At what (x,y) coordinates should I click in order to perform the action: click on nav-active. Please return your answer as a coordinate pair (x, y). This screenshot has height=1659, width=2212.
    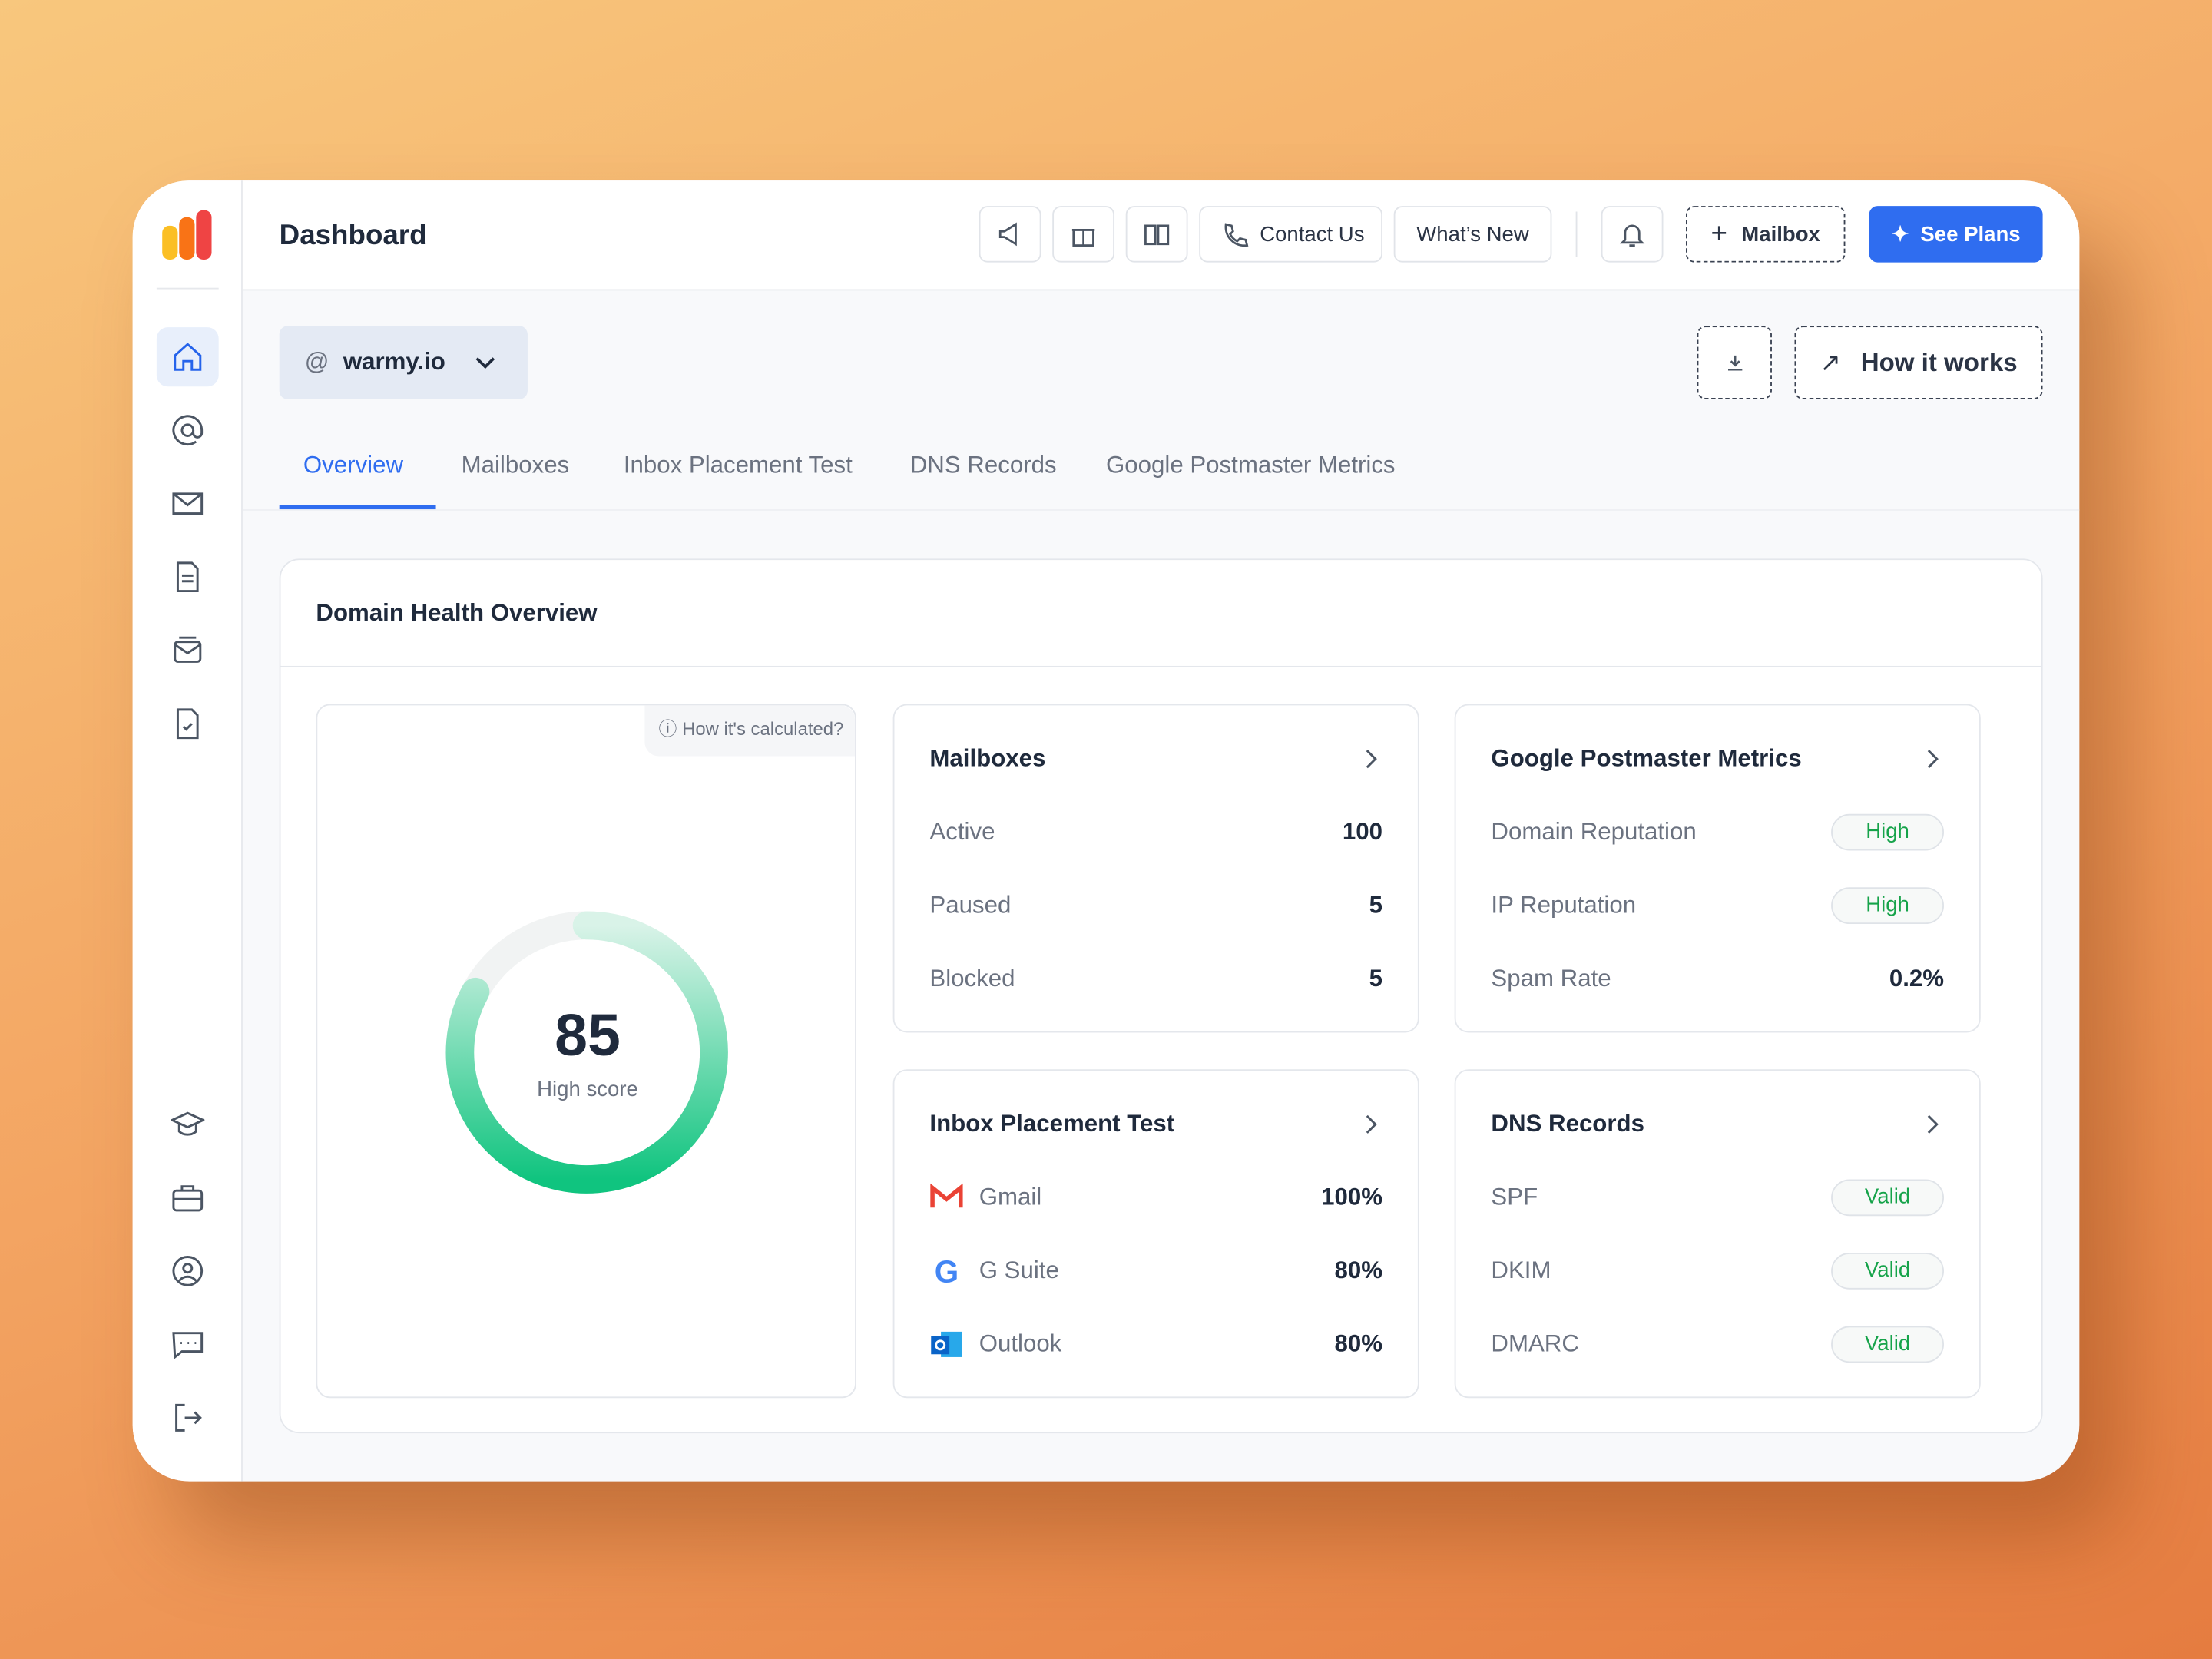
    Looking at the image, I should click on (188, 357).